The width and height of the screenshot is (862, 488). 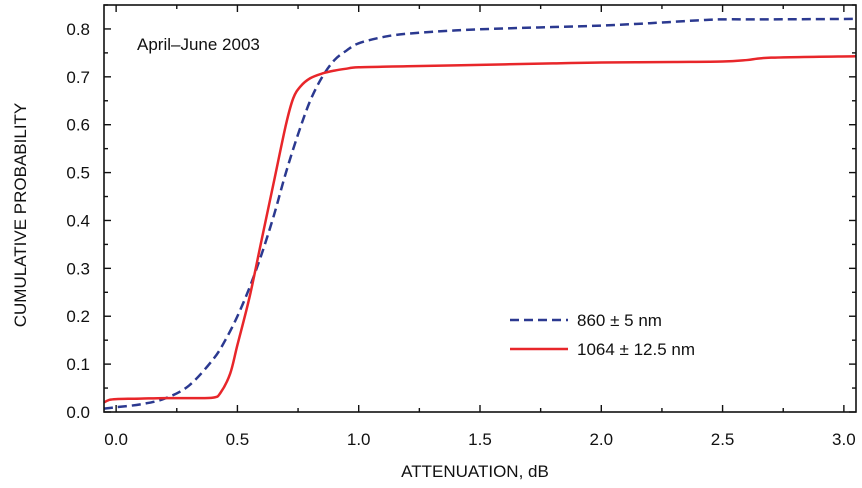 What do you see at coordinates (475, 471) in the screenshot?
I see `x-axis-title: ATTENUATION, dB` at bounding box center [475, 471].